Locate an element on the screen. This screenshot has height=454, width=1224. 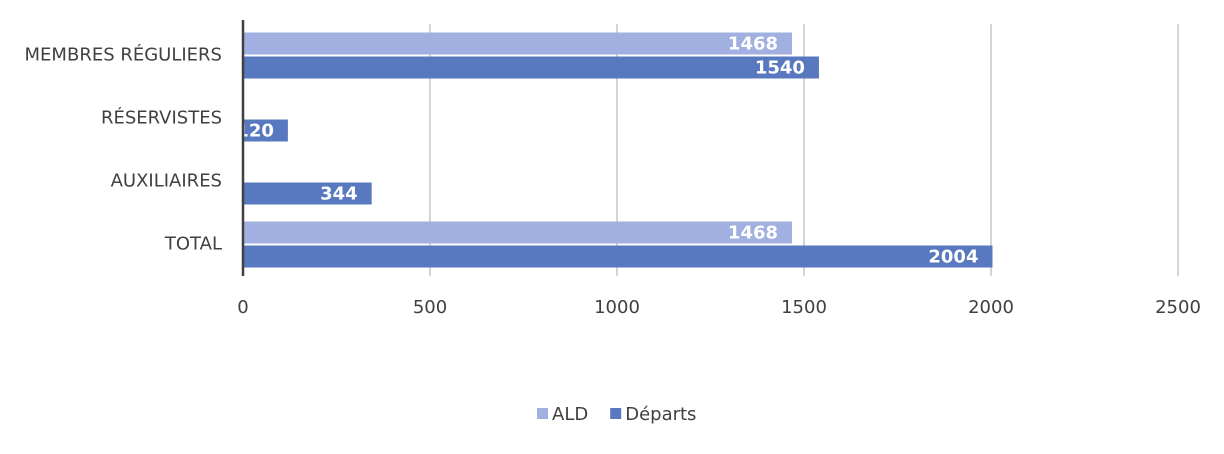
x-tick-label: 1500 is located at coordinates (804, 307).